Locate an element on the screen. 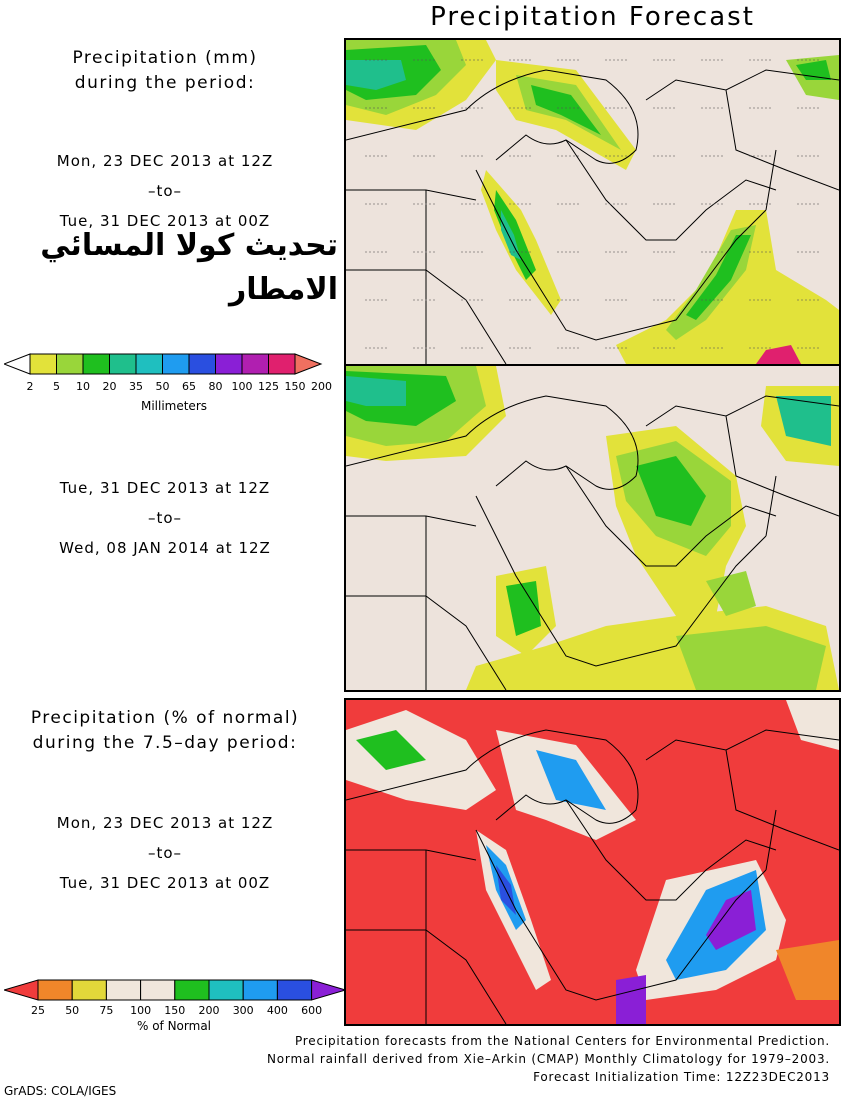  mm-colorbar-tick: 35 is located at coordinates (136, 386).